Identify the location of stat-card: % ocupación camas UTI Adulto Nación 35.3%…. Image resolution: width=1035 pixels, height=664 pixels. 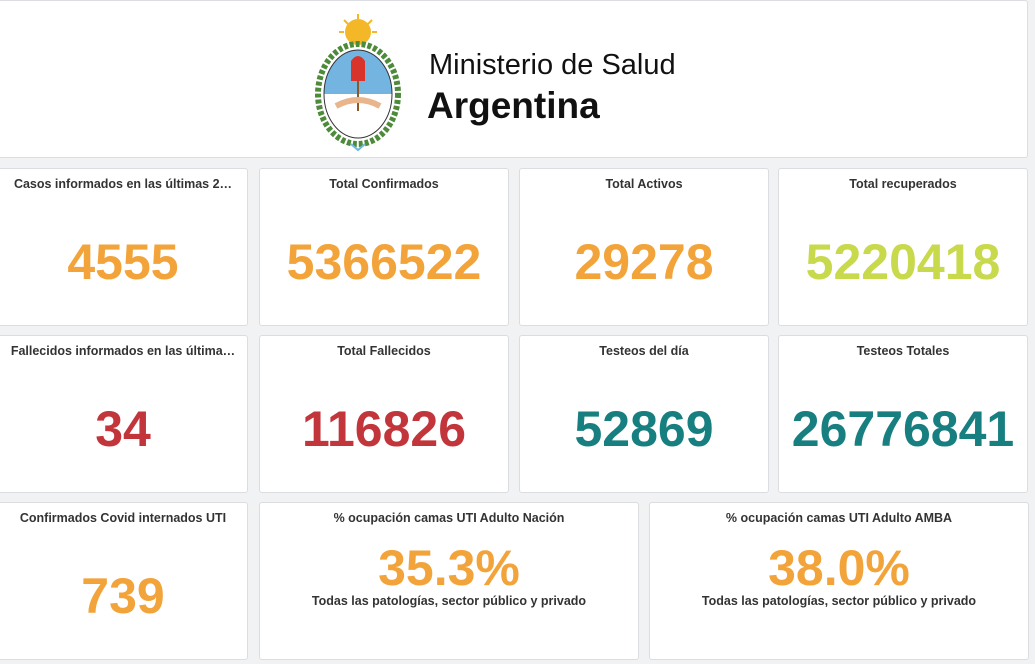
(449, 581).